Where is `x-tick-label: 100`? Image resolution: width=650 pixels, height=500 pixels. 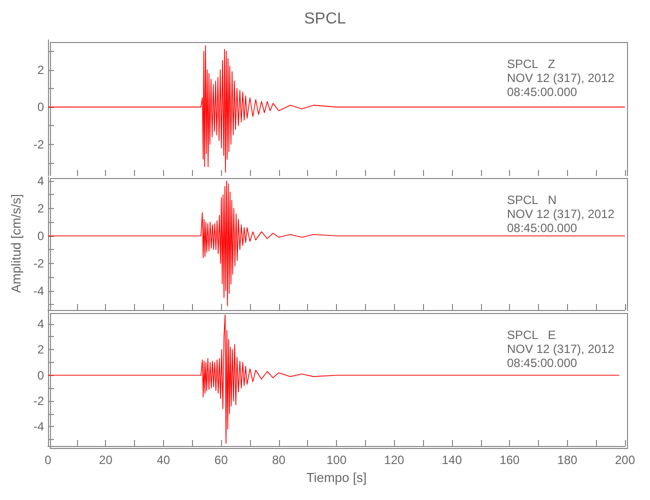 x-tick-label: 100 is located at coordinates (336, 460).